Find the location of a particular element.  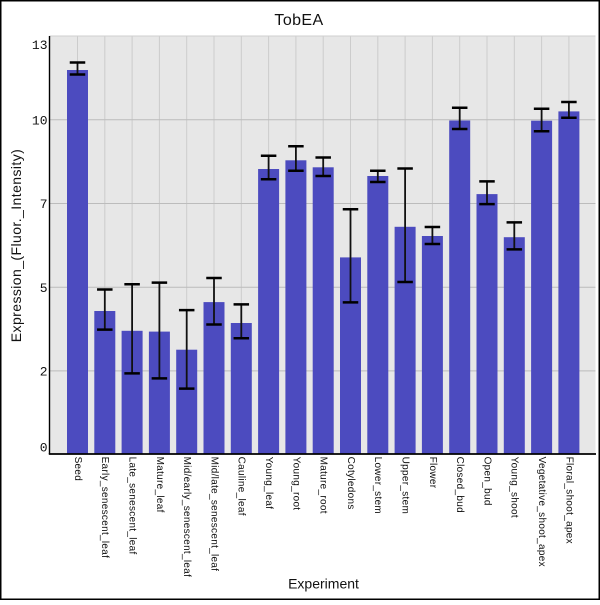

svg-text: Mature_root is located at coordinates (323, 485).